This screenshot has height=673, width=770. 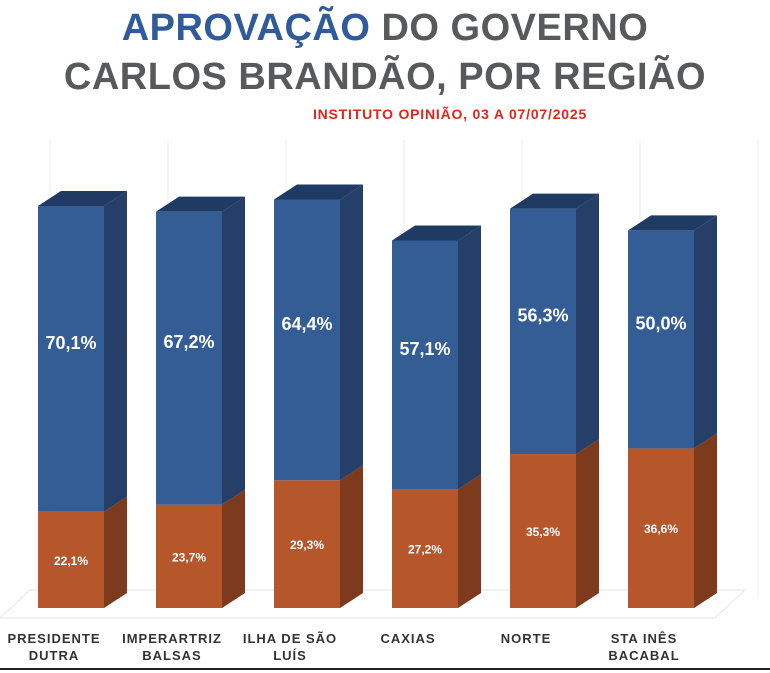 I want to click on data-label-disapprove: 35,3%, so click(x=543, y=532).